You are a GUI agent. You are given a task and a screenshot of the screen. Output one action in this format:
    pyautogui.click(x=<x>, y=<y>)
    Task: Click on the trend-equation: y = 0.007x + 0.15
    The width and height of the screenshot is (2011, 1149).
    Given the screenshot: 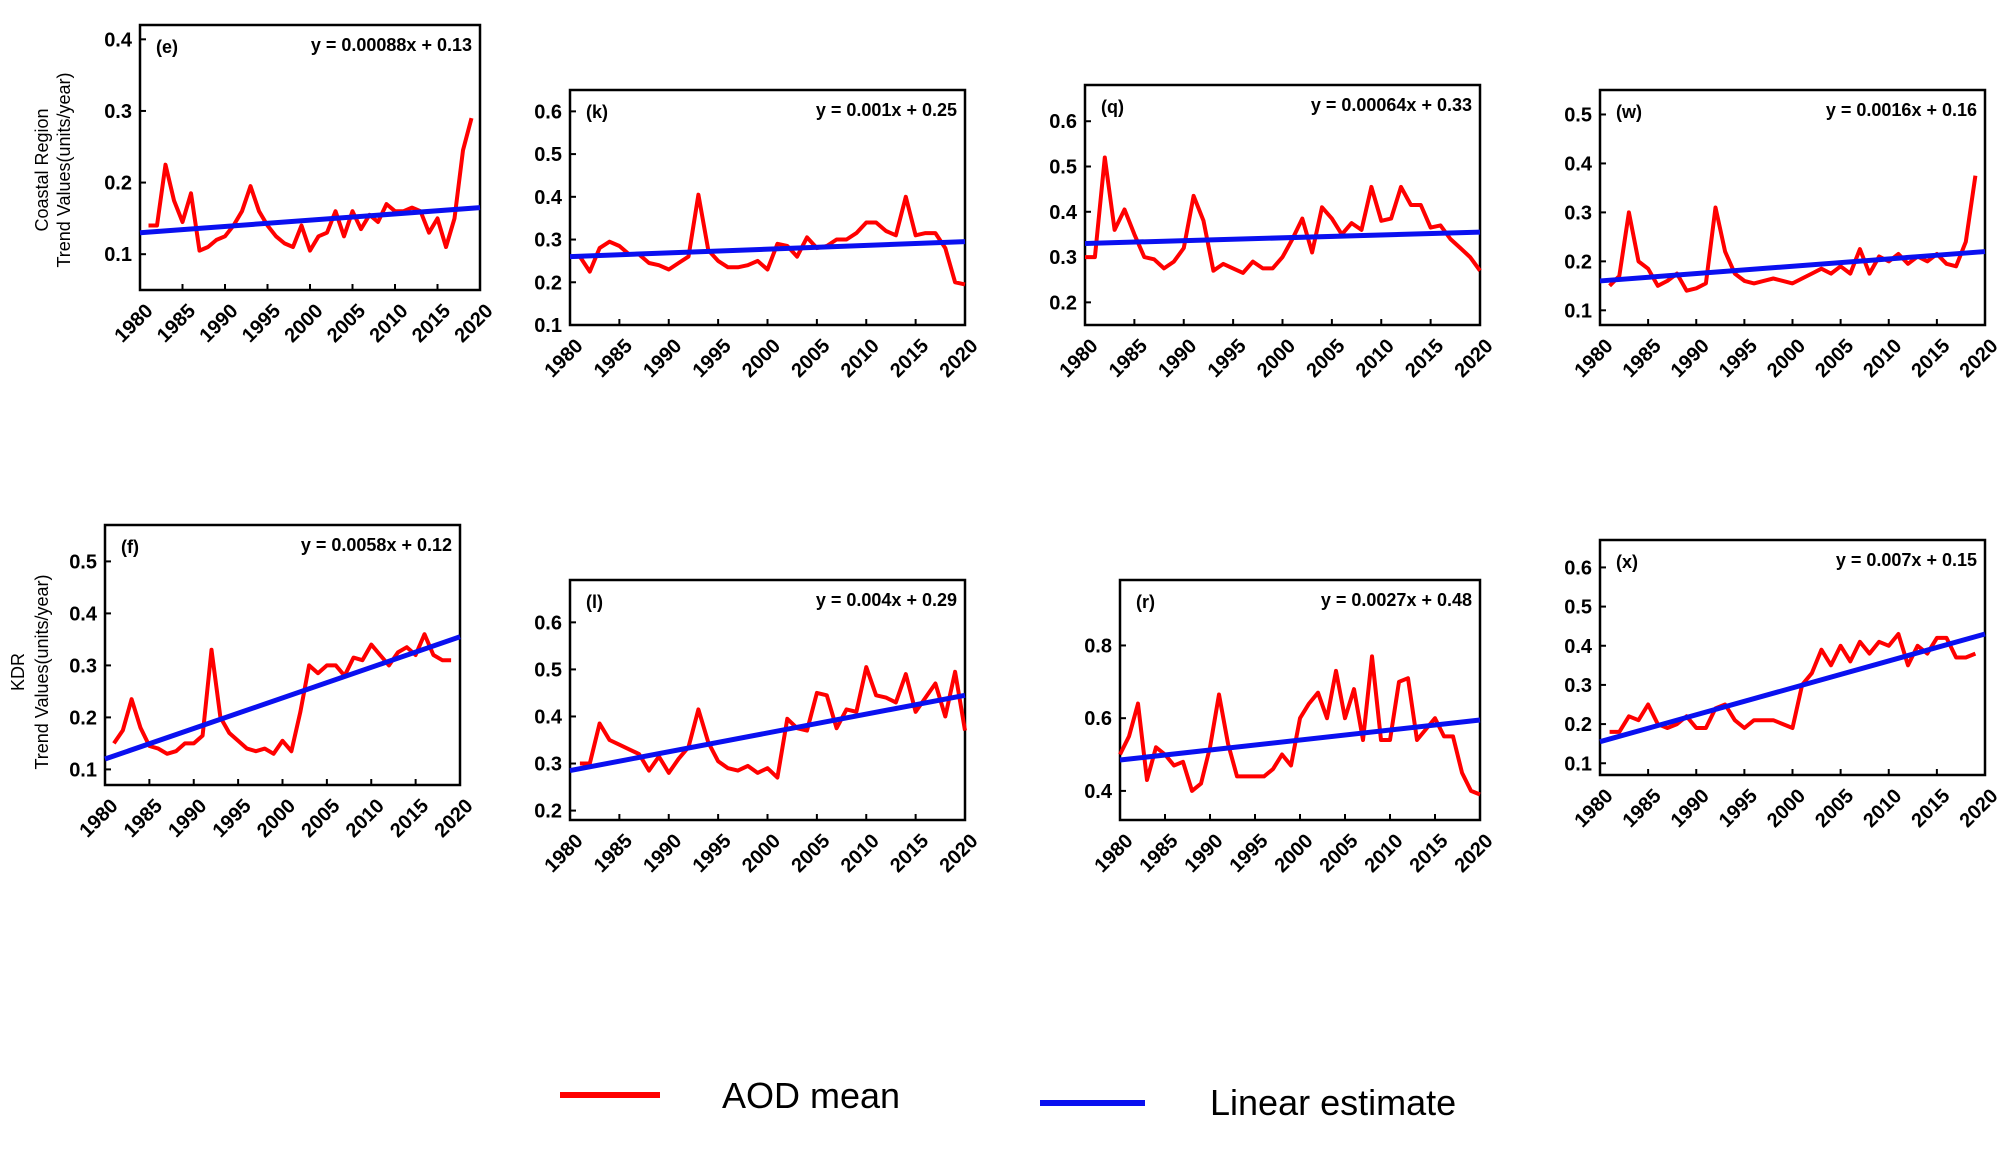 What is the action you would take?
    pyautogui.click(x=1906, y=560)
    